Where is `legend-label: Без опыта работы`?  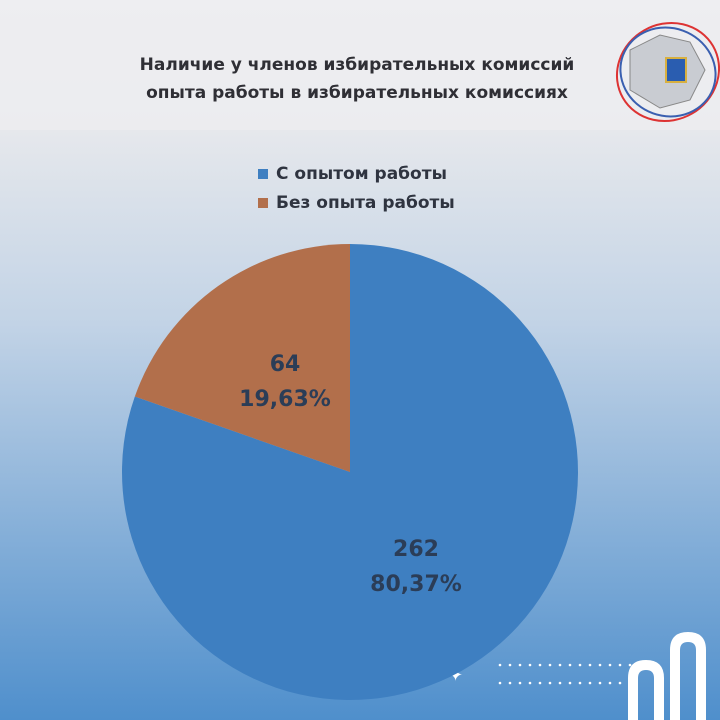 legend-label: Без опыта работы is located at coordinates (365, 203).